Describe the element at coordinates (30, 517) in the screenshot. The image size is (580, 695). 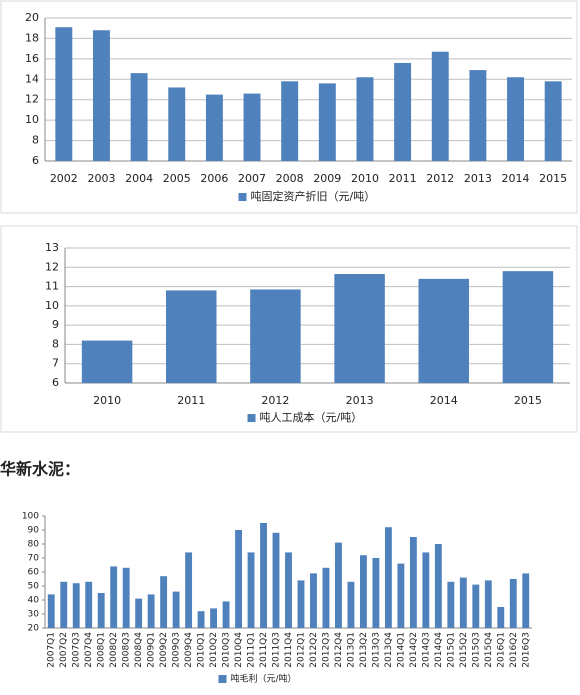
I see `y-tick-label: 100` at that location.